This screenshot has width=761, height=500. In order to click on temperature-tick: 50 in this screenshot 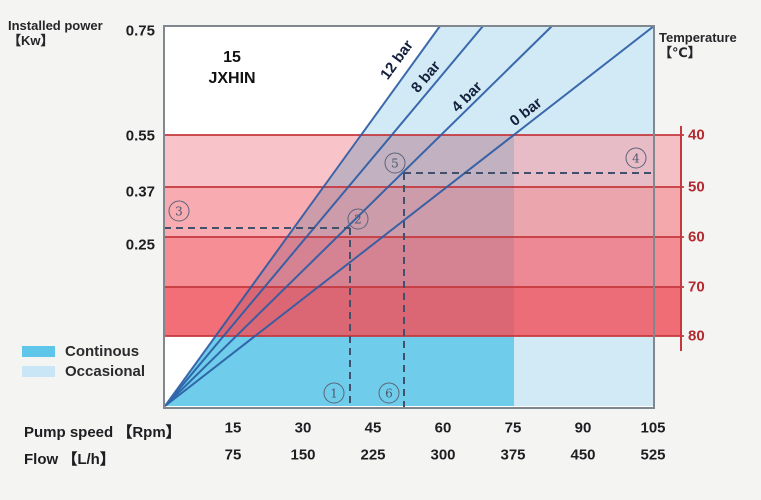, I will do `click(696, 187)`.